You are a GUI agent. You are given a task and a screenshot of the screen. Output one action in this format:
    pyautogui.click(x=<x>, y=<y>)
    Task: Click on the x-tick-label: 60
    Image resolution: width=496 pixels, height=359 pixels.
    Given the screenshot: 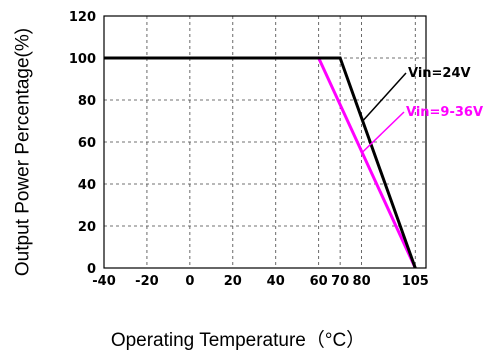 What is the action you would take?
    pyautogui.click(x=319, y=281)
    